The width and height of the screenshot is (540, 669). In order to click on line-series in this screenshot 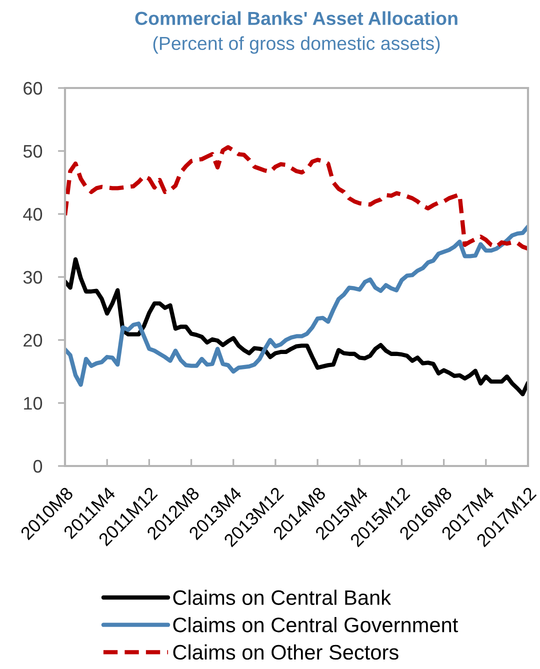, I will do `click(296, 198)`.